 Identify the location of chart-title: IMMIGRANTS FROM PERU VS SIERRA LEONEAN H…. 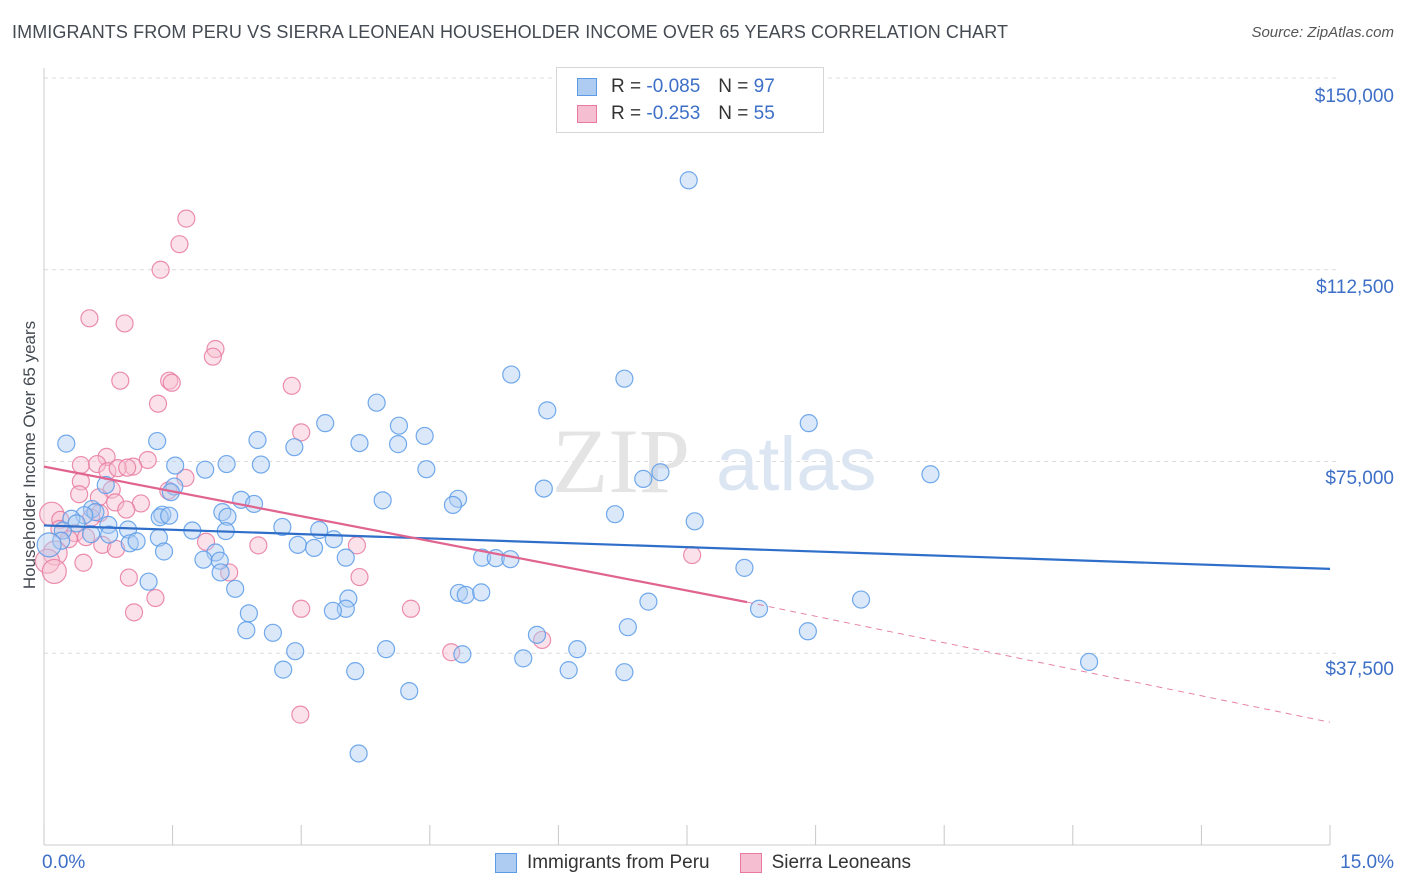
(510, 32).